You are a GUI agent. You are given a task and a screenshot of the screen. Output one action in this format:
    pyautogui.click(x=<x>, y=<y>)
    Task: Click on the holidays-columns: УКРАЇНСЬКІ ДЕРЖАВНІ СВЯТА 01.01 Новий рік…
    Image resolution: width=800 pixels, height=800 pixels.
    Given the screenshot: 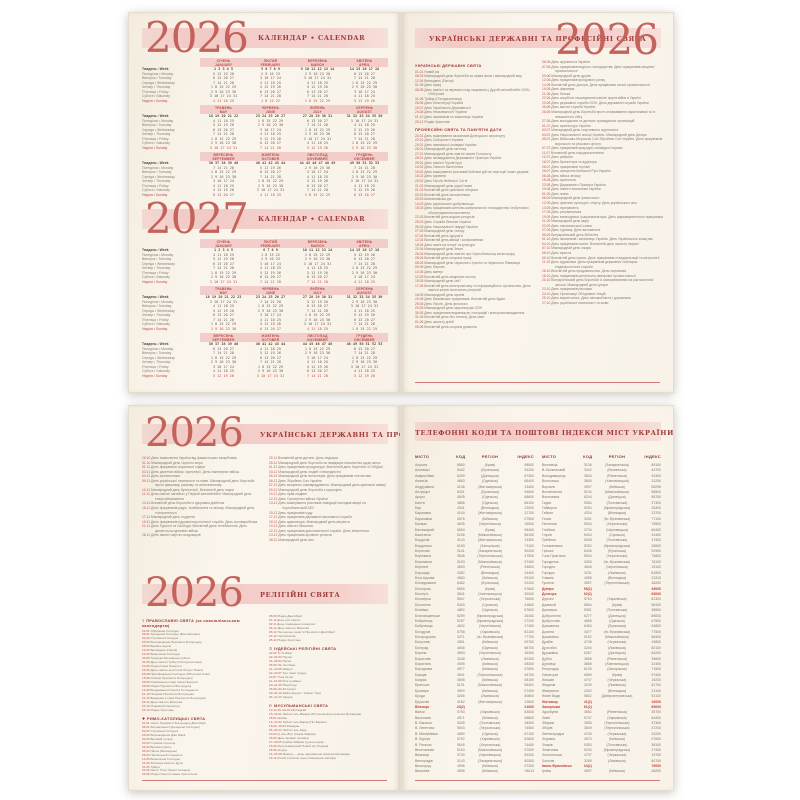 What is the action you would take?
    pyautogui.click(x=539, y=213)
    